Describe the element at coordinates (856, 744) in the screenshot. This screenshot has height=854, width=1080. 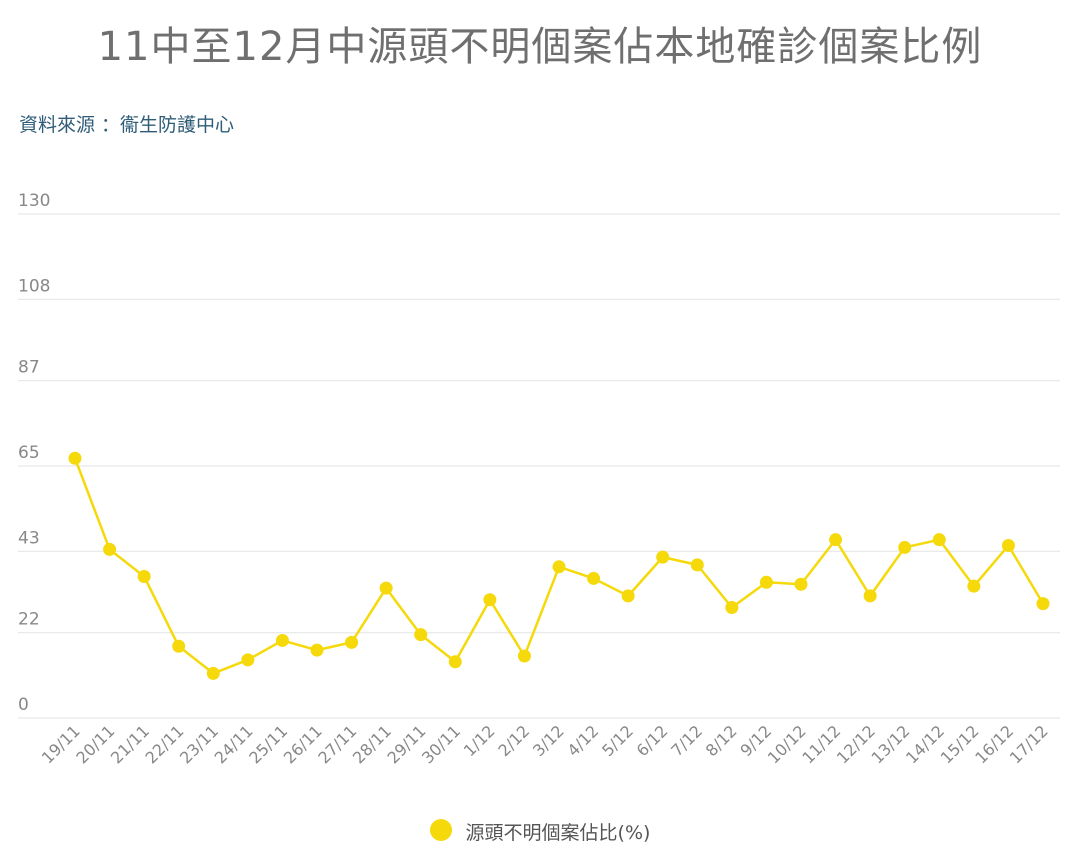
I see `x-tick-label-23: 12/12` at that location.